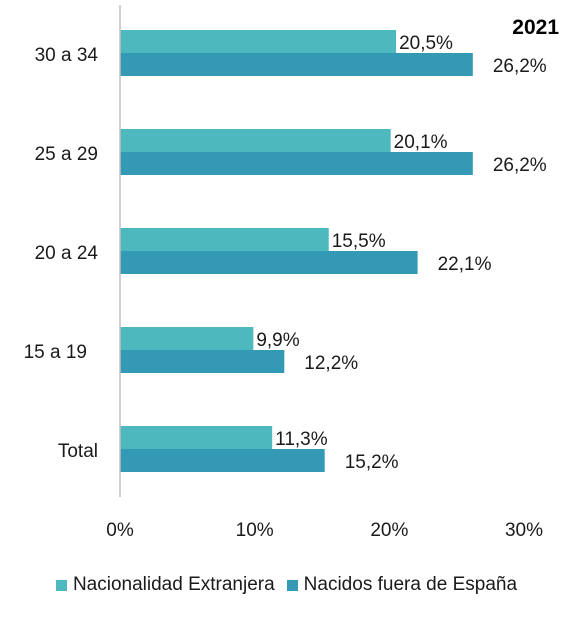 The height and width of the screenshot is (632, 573). Describe the element at coordinates (520, 165) in the screenshot. I see `data-label-nacidos-fuera-de-espana-25-a-29: 26,2%` at that location.